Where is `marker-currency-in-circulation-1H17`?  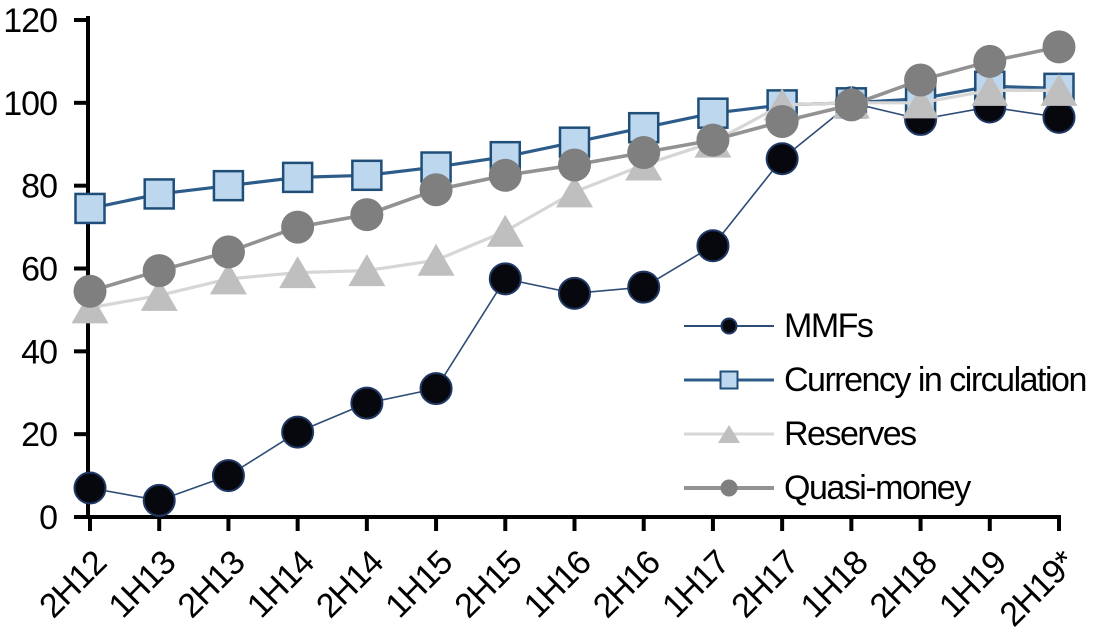
marker-currency-in-circulation-1H17 is located at coordinates (713, 113).